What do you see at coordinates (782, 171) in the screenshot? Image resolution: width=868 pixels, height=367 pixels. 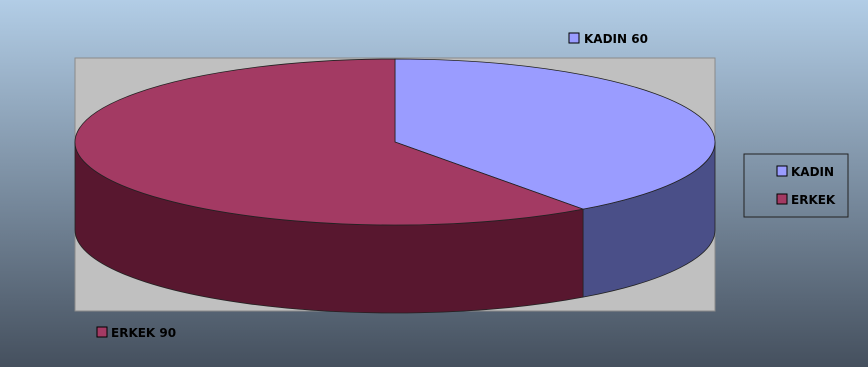 I see `legend-swatch-kadin` at bounding box center [782, 171].